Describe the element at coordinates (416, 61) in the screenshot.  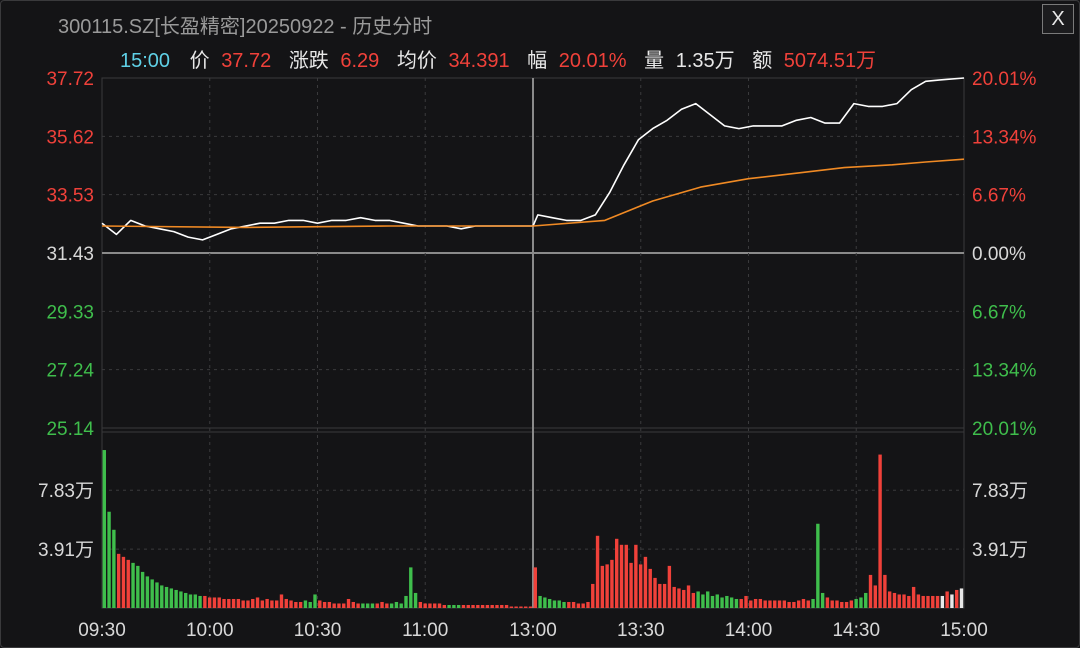
I see `avg-label: 均价` at that location.